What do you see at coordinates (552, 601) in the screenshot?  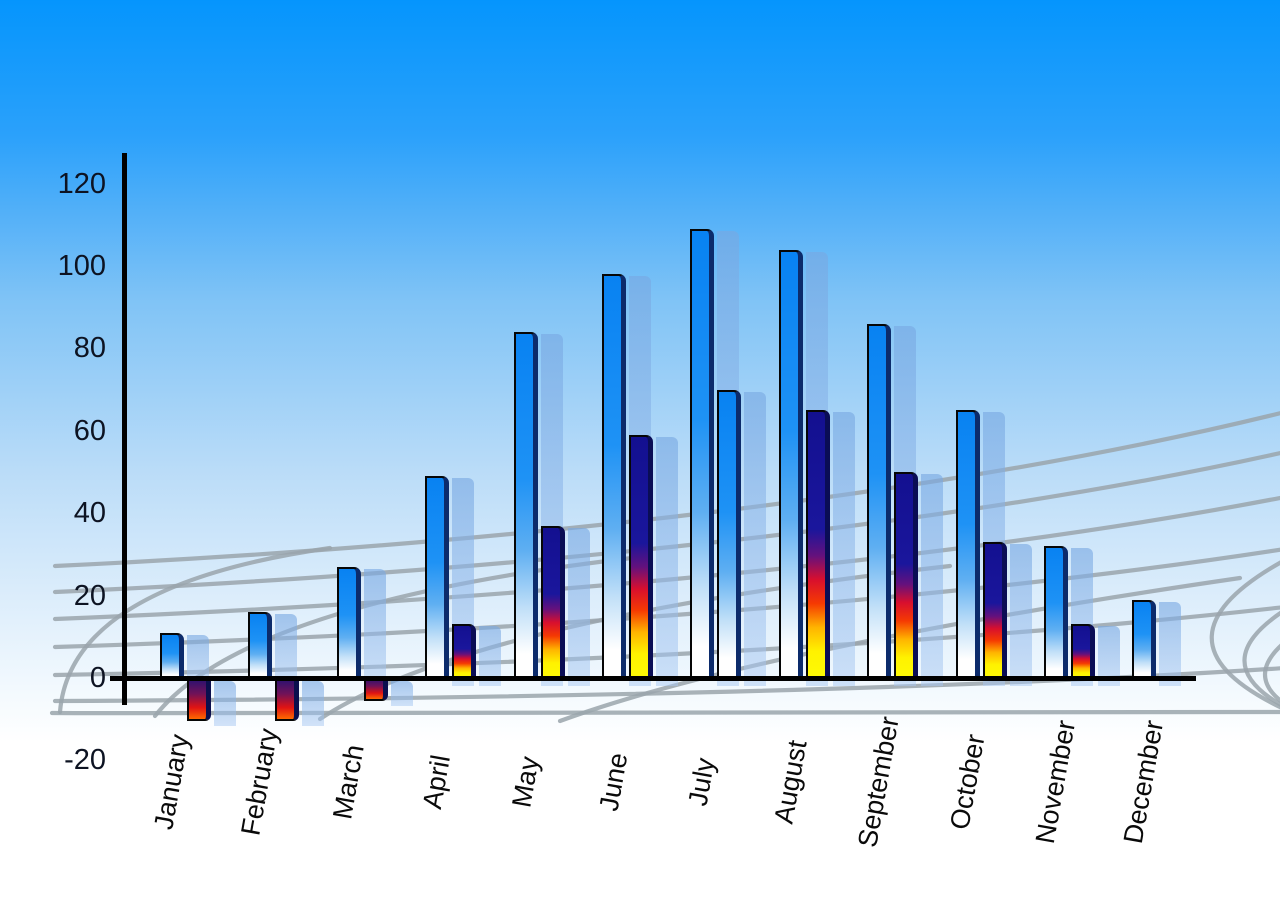 I see `bar-may-secondary` at bounding box center [552, 601].